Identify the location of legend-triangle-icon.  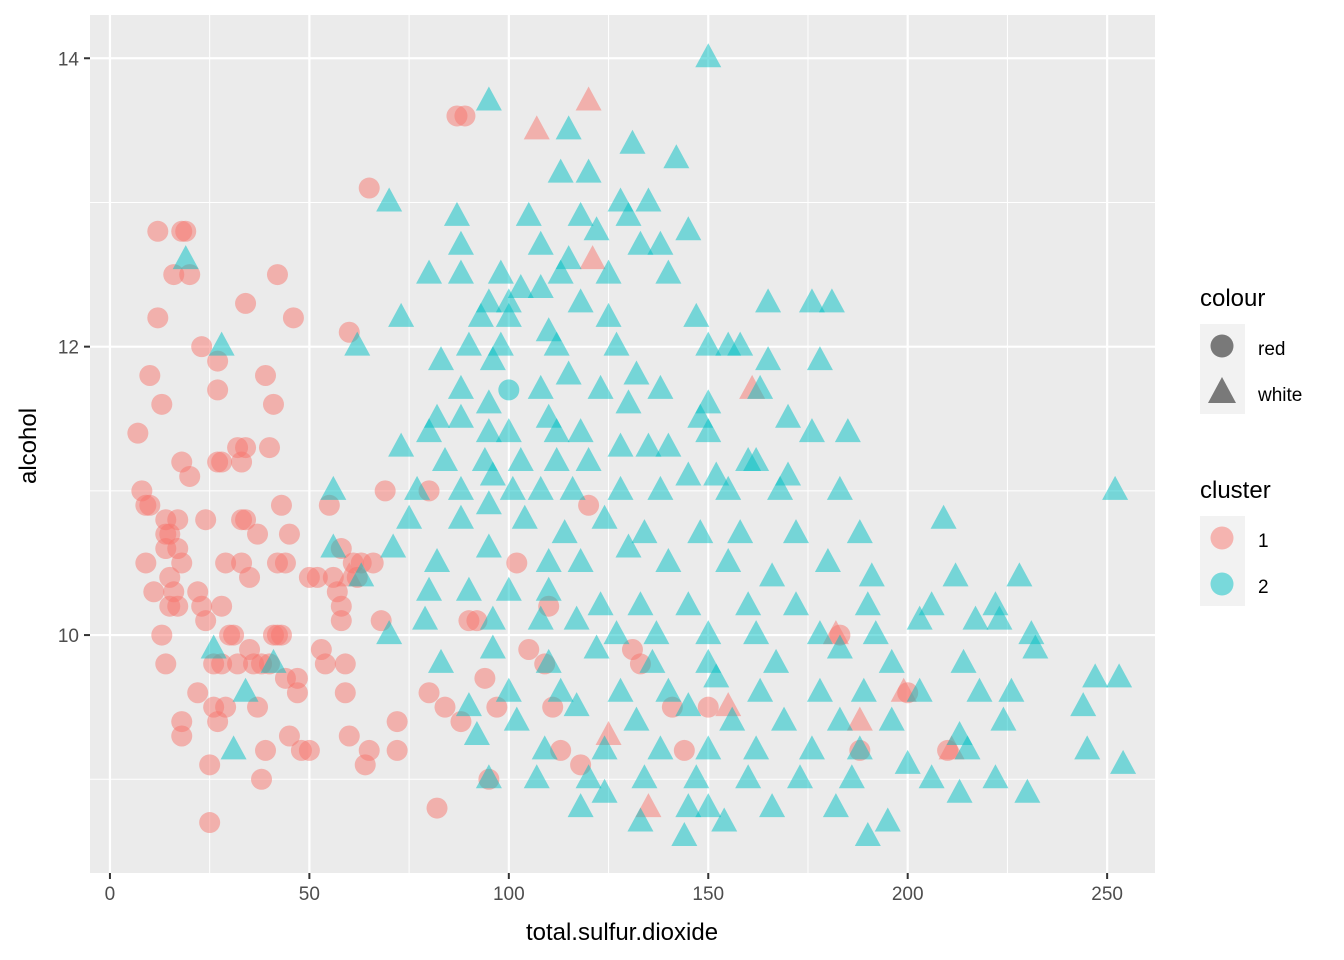
(1222, 390).